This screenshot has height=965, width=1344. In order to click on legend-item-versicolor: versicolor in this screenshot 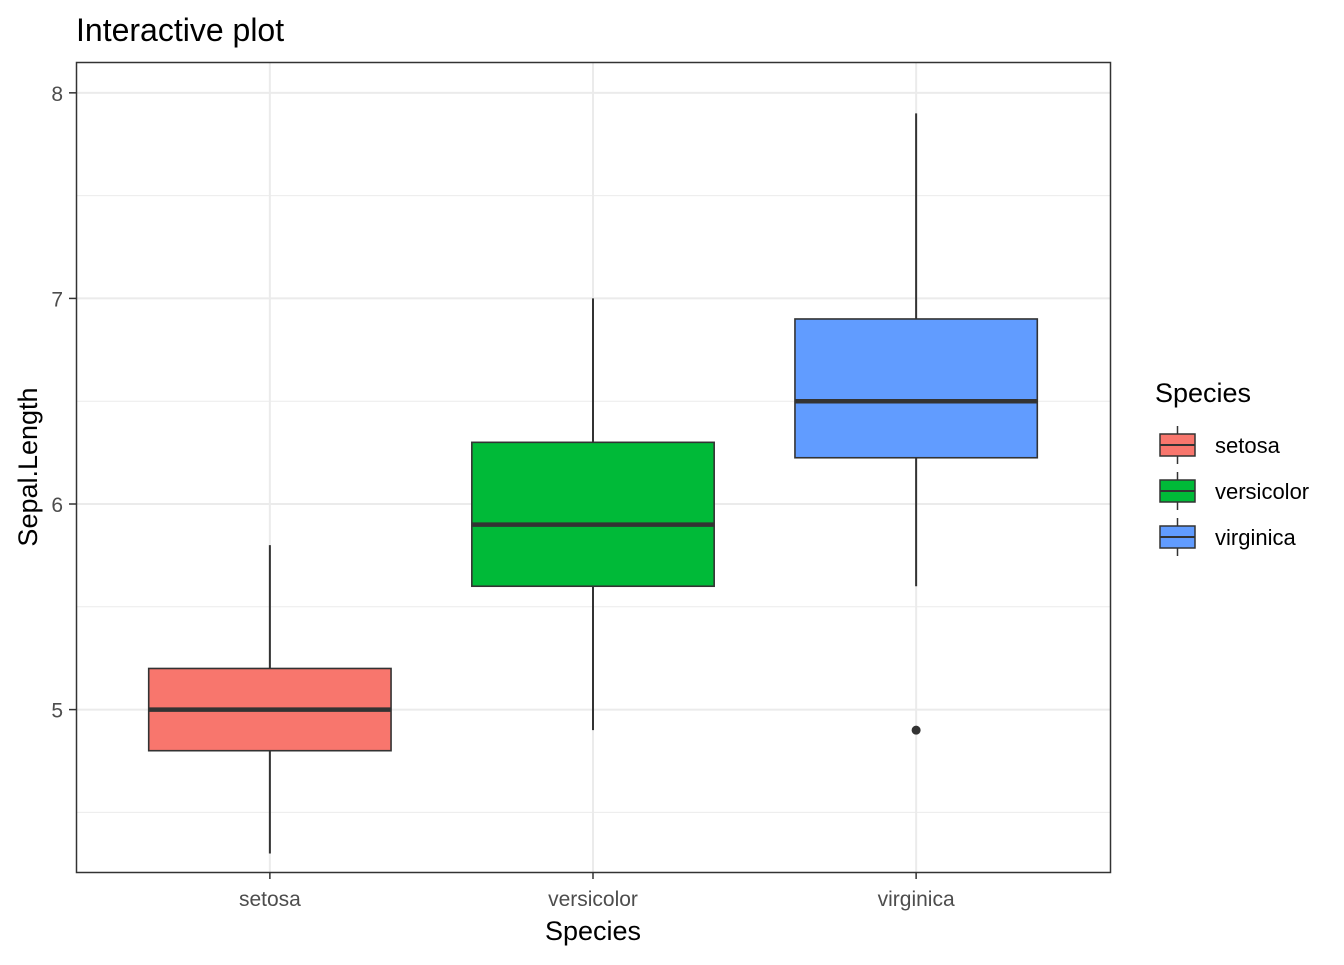, I will do `click(1234, 491)`.